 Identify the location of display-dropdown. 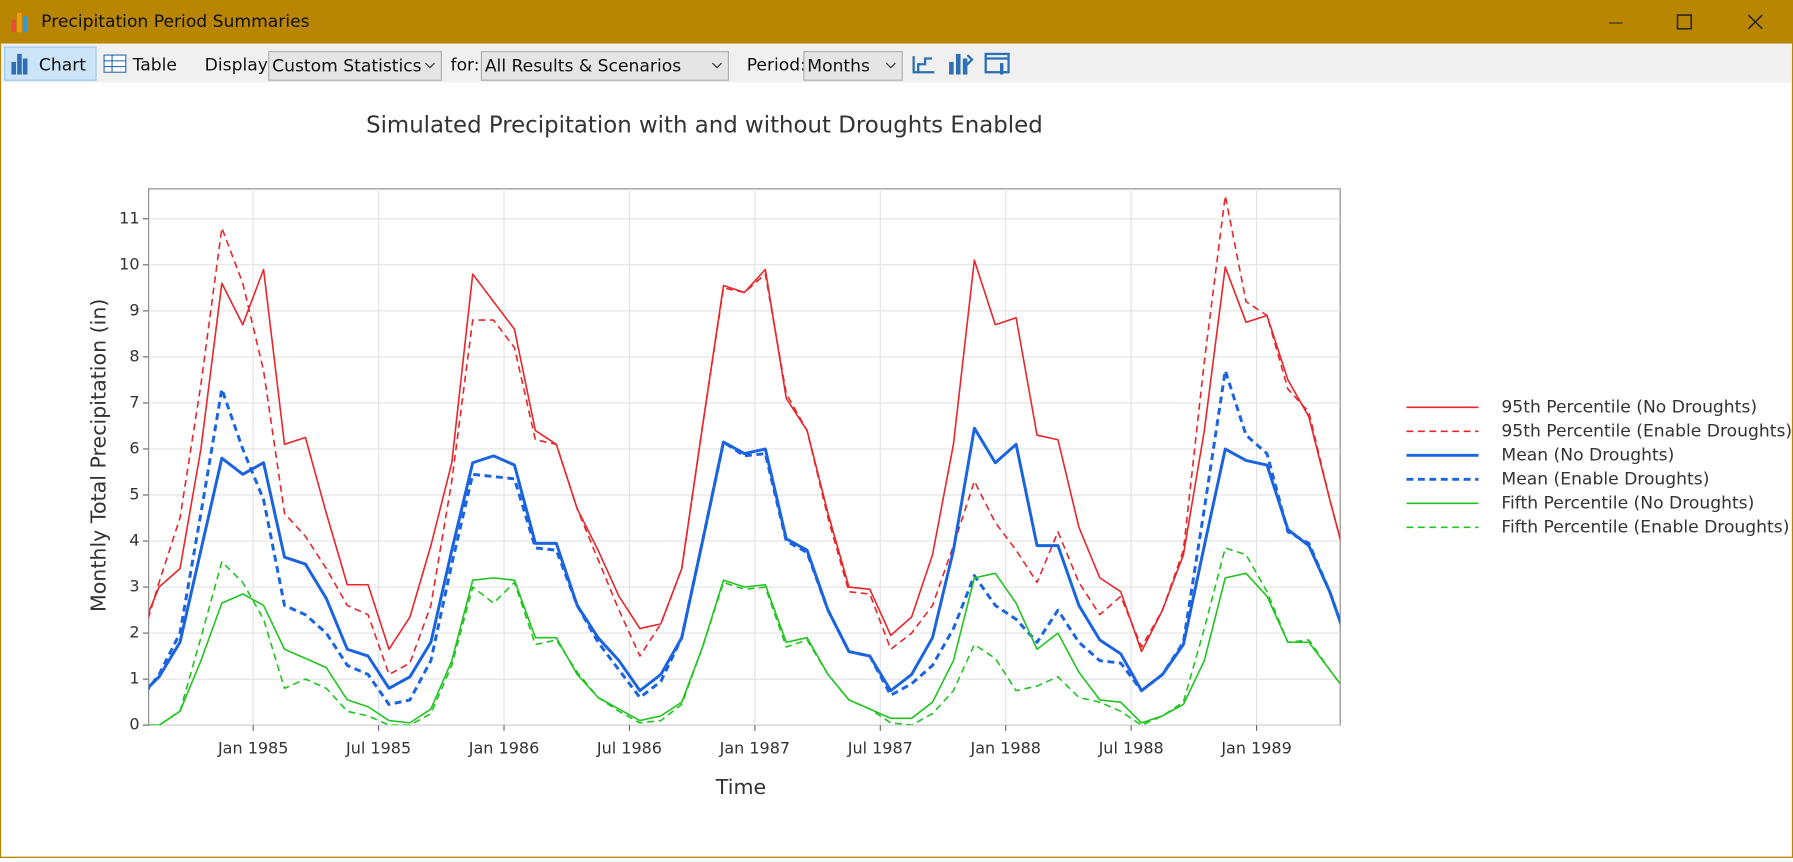
(355, 66).